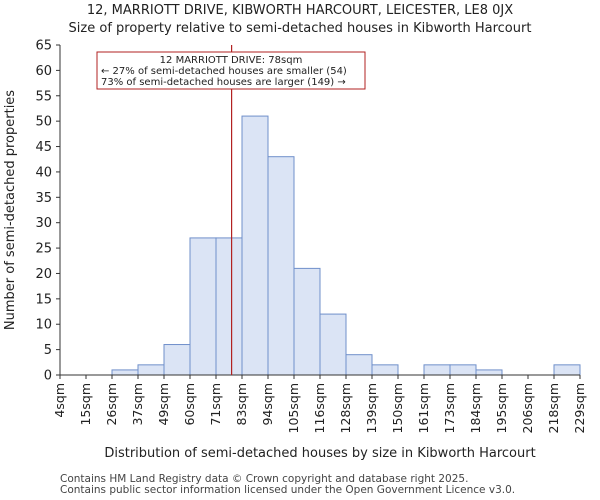  Describe the element at coordinates (43, 325) in the screenshot. I see `y-tick-label: 10` at that location.